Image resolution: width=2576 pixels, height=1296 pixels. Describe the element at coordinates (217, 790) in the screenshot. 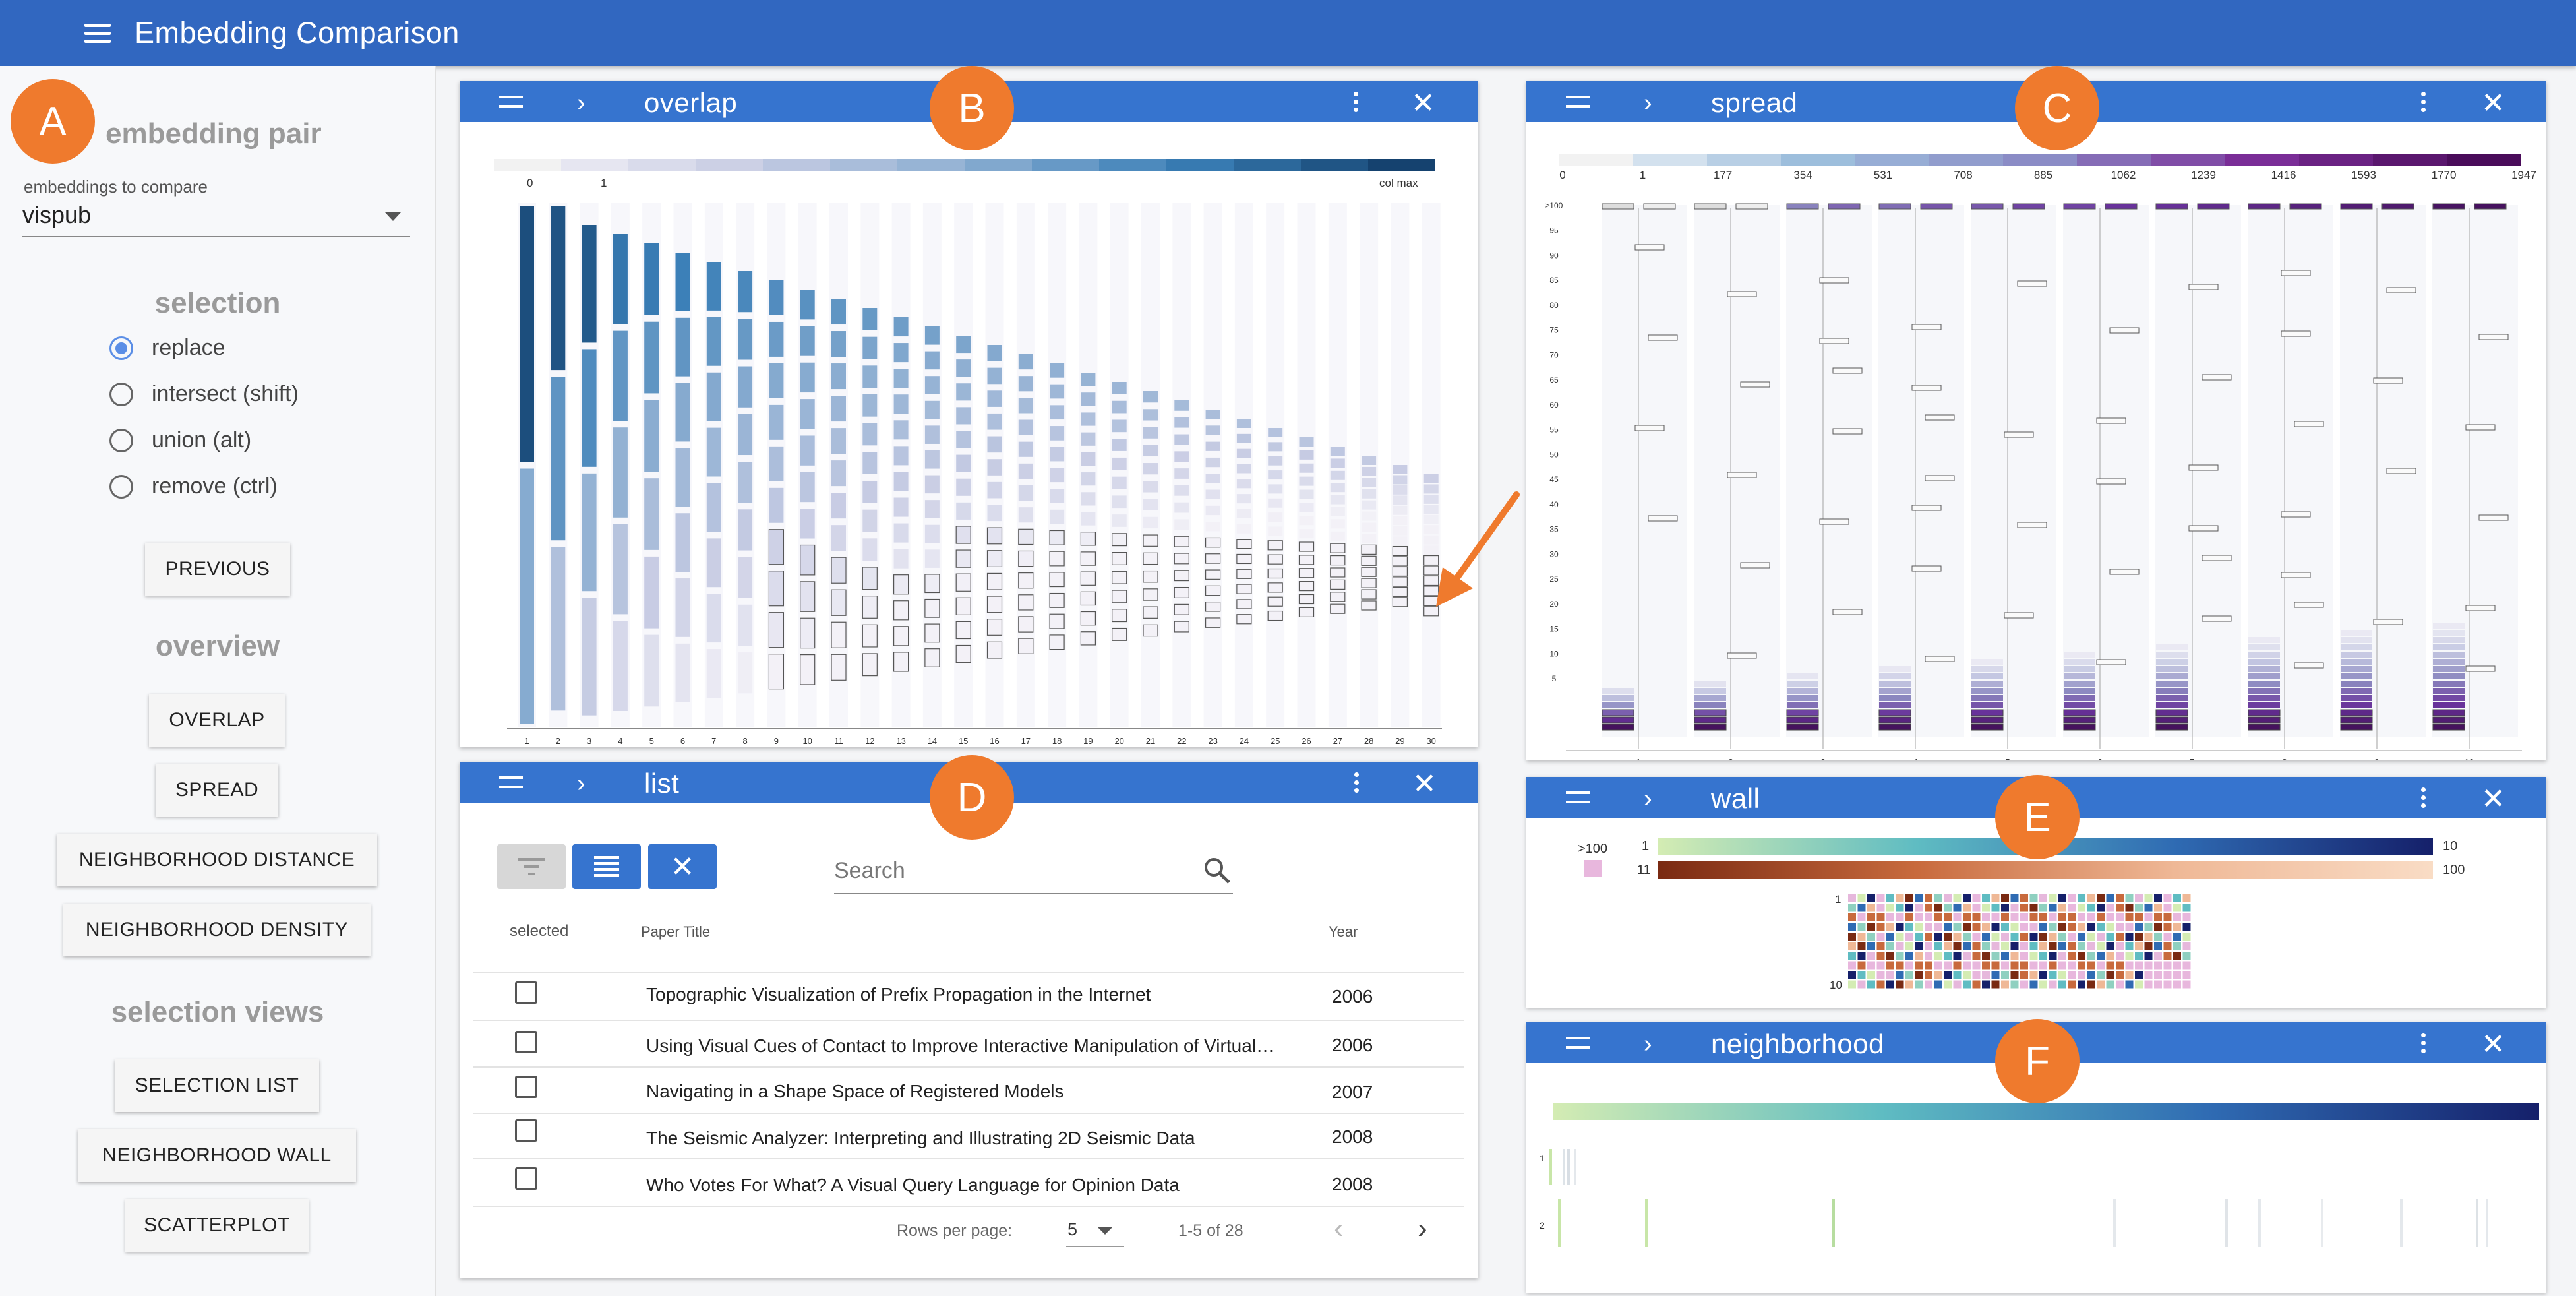

I see `spread-button: SPREAD` at that location.